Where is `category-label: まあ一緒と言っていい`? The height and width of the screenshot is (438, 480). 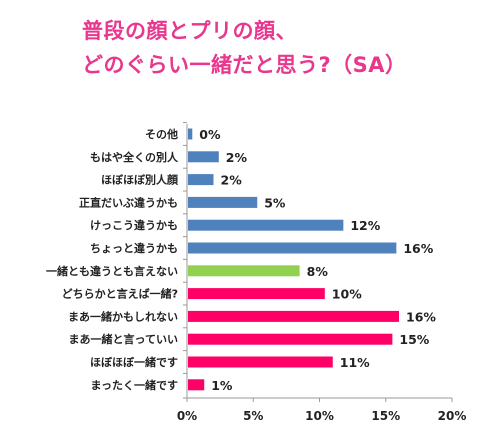
category-label: まあ一緒と言っていい is located at coordinates (123, 339).